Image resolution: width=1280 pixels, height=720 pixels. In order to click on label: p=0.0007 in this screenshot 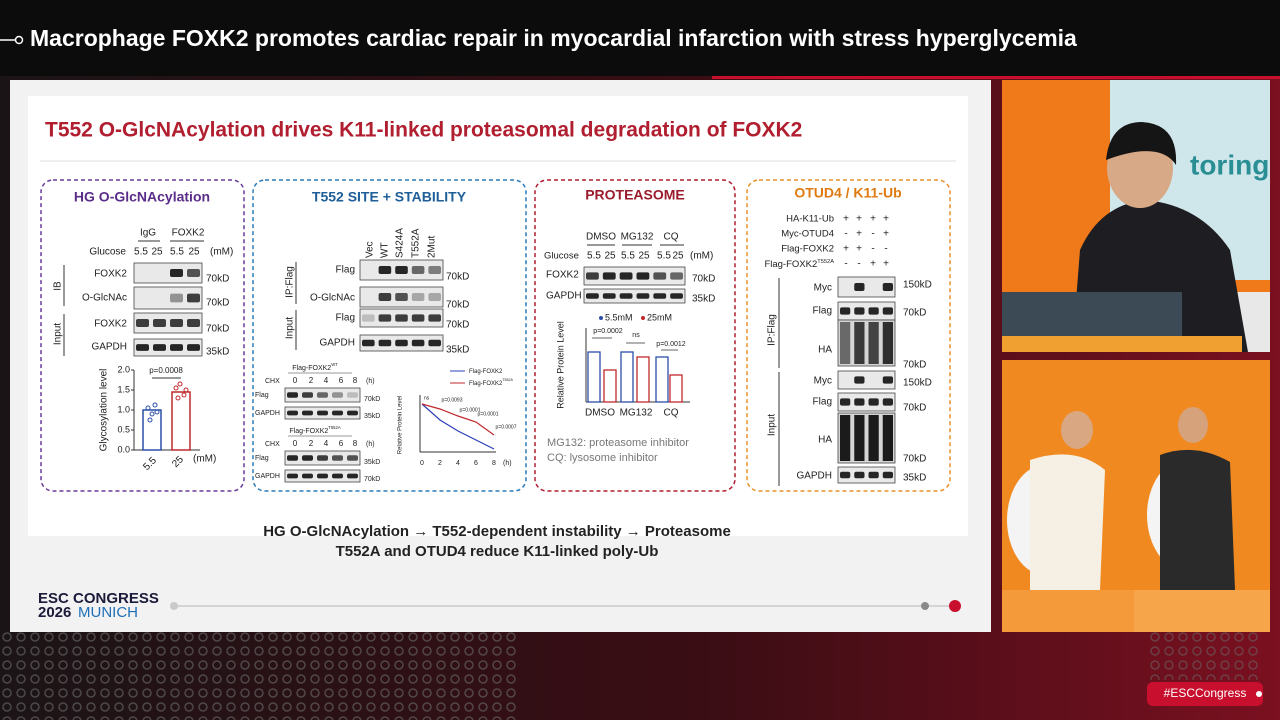, I will do `click(506, 427)`.